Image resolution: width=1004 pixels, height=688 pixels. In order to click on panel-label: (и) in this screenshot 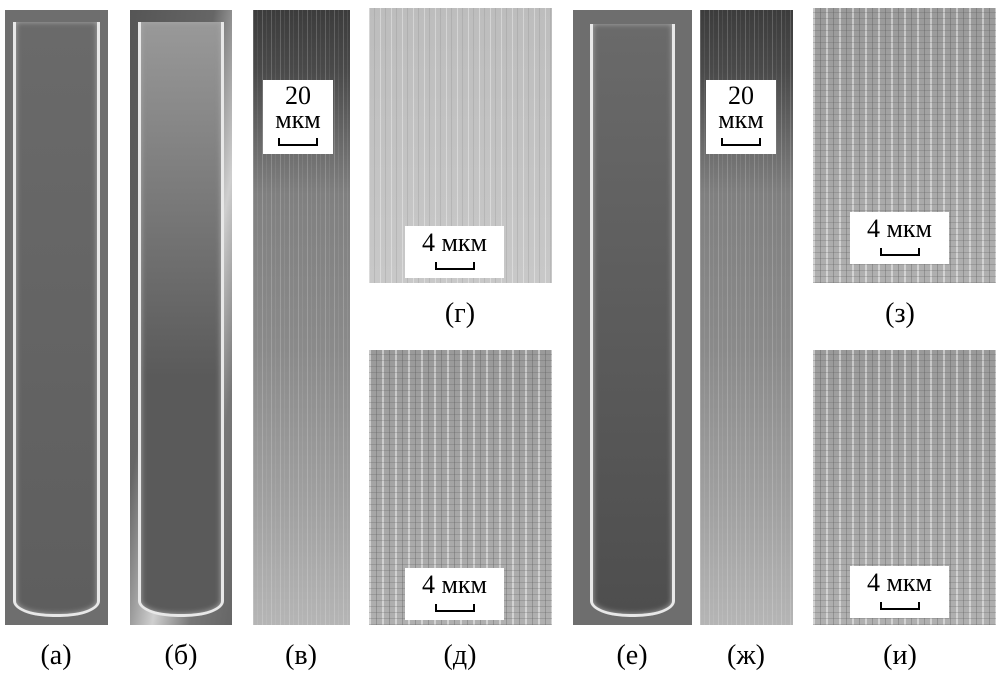, I will do `click(900, 655)`.